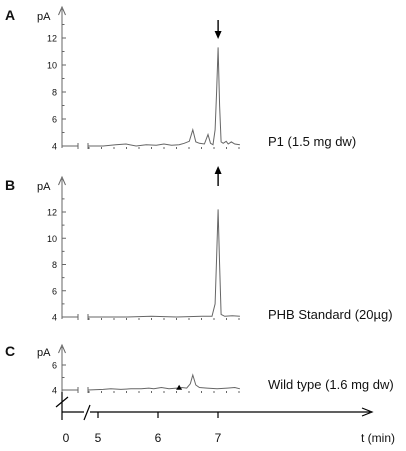  What do you see at coordinates (218, 170) in the screenshot?
I see `peak-arrowhead-b` at bounding box center [218, 170].